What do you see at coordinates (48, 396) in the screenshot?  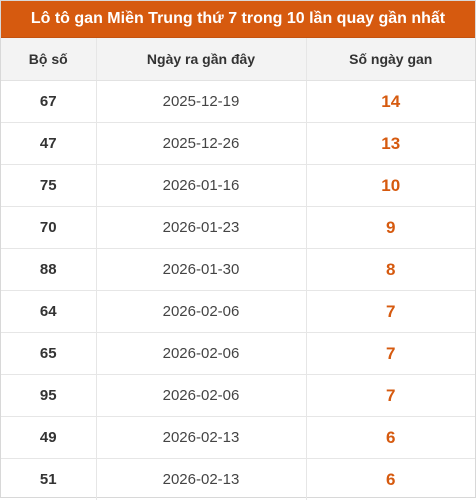 I see `row-number: 95` at bounding box center [48, 396].